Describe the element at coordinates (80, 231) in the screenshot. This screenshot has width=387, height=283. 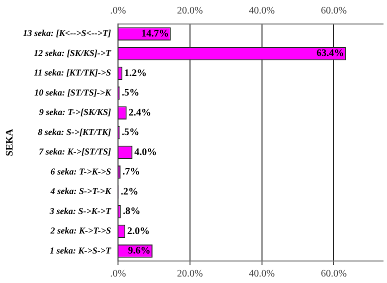
I see `y-tick-label: 2 seka: K->T->S` at that location.